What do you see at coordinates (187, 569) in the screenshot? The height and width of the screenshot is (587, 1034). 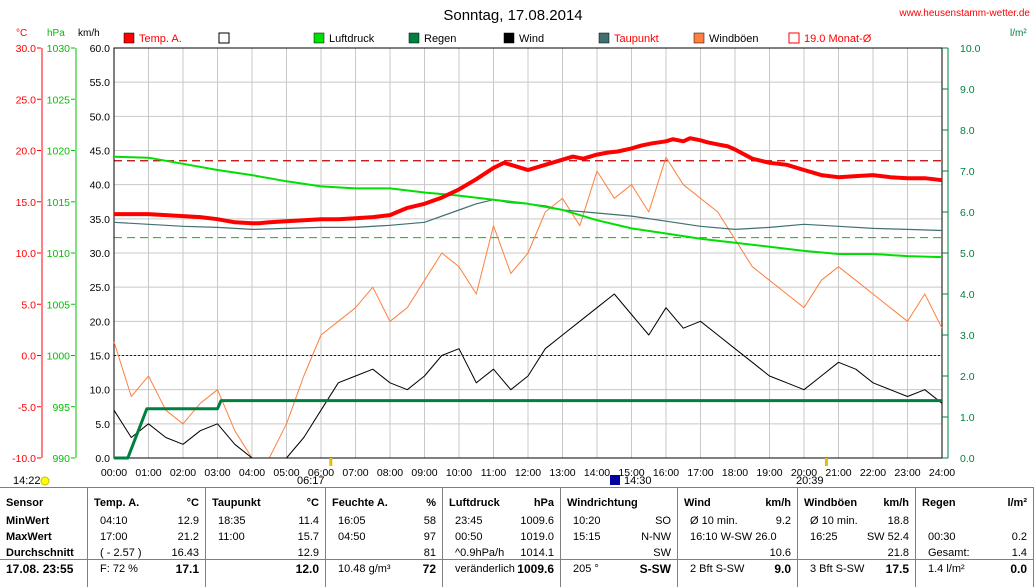 I see `cell-value: 17.1` at bounding box center [187, 569].